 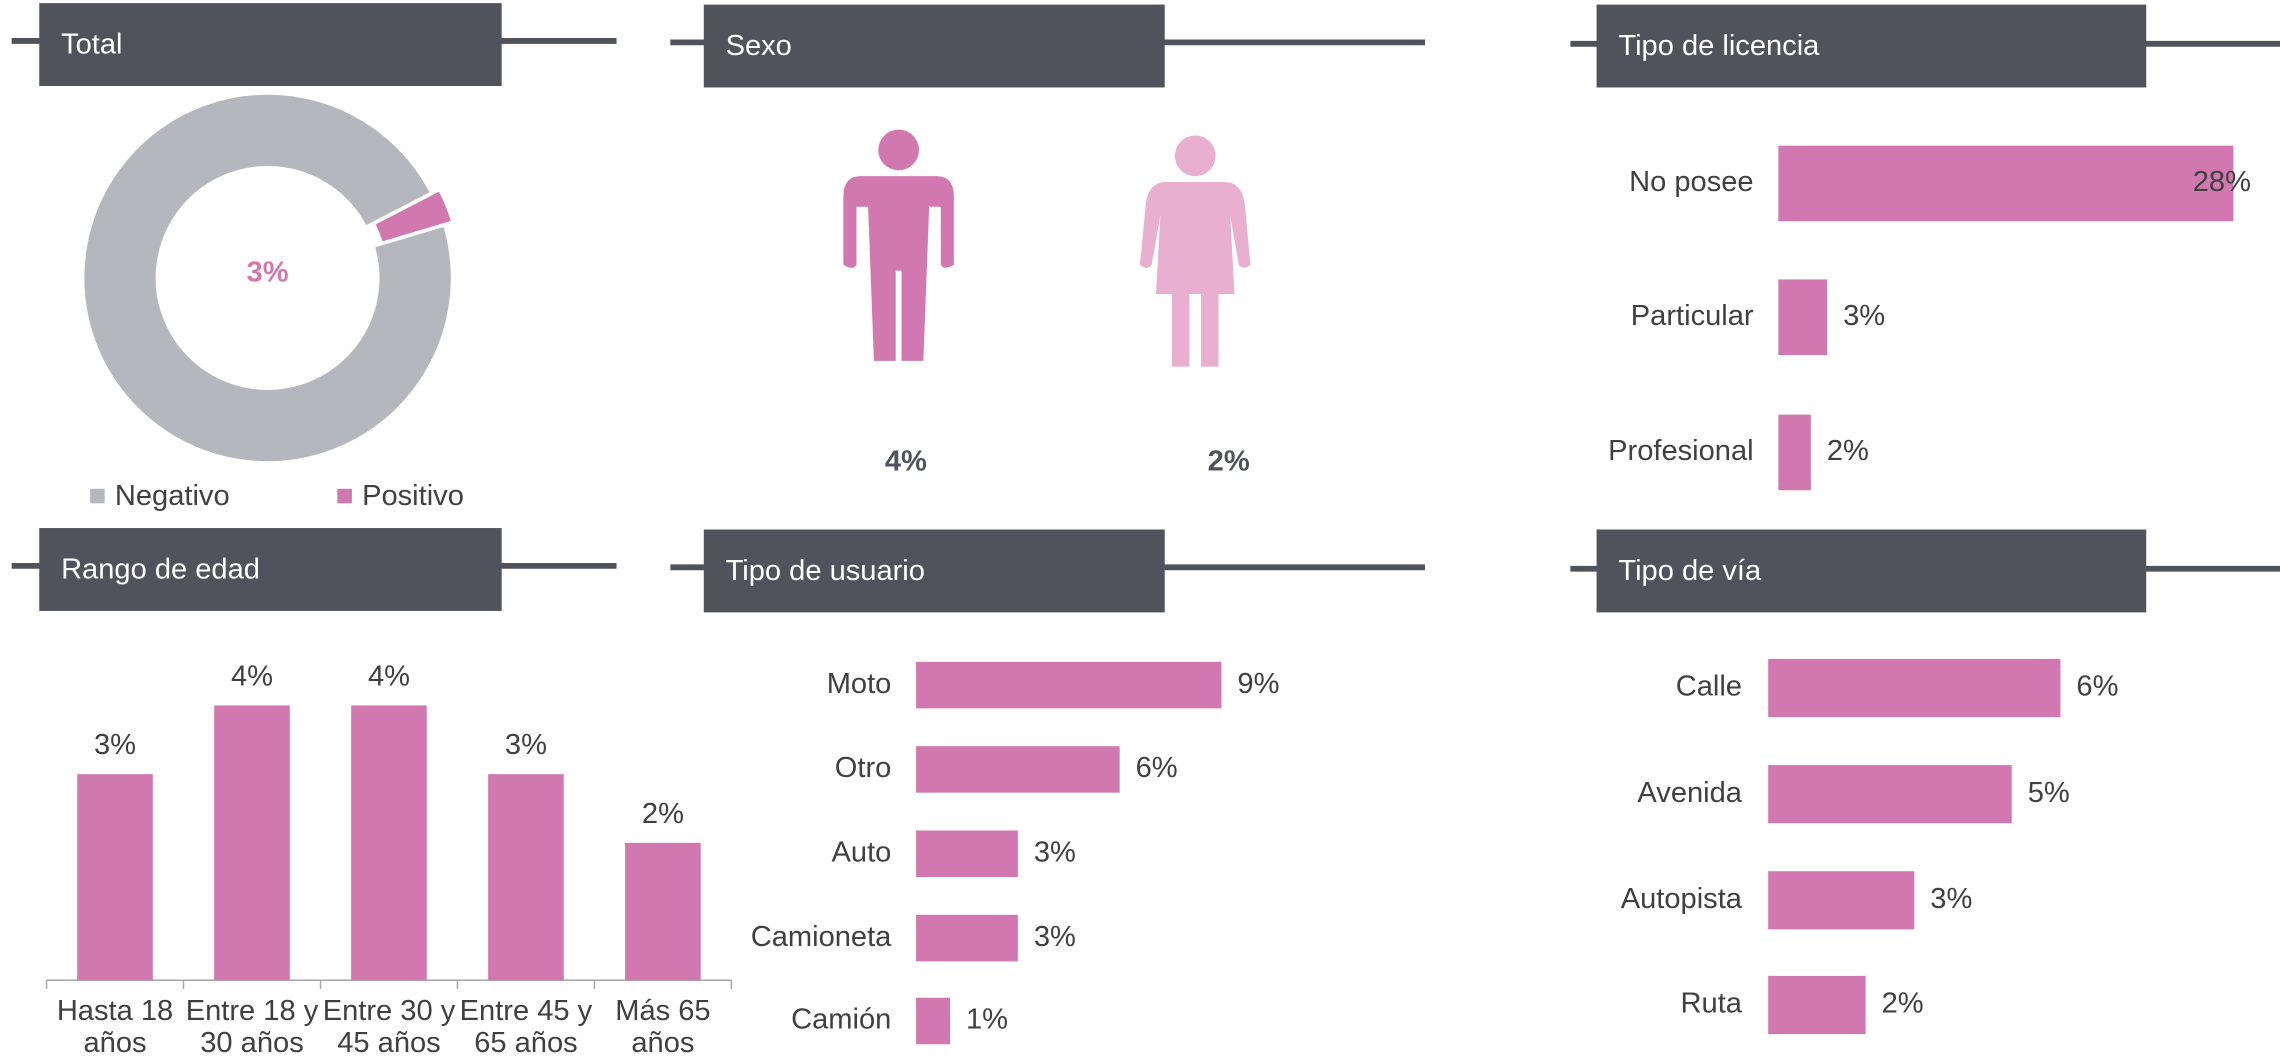 I want to click on male-icon-head, so click(x=898, y=150).